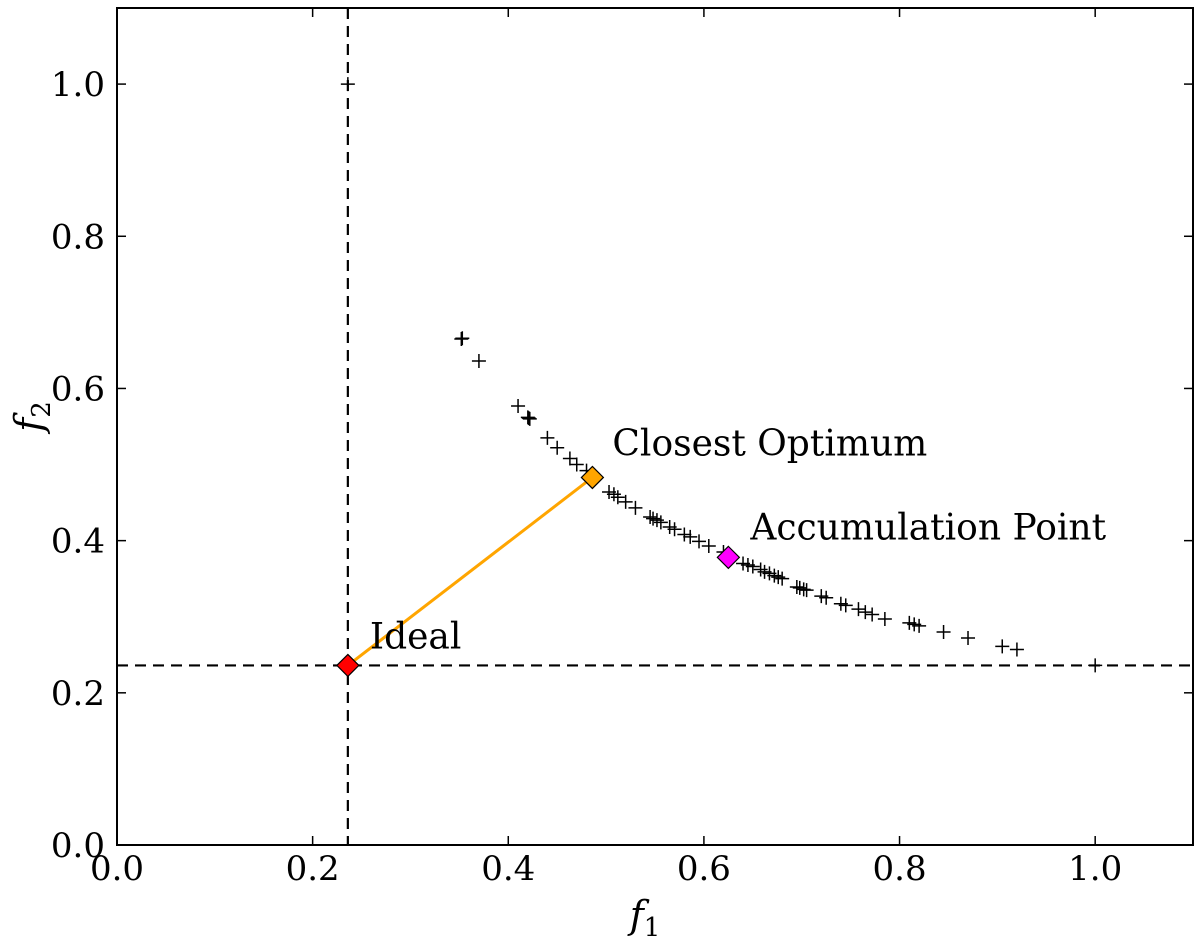 The image size is (1200, 938). Describe the element at coordinates (313, 869) in the screenshot. I see `x-tick-label: 0.2` at that location.